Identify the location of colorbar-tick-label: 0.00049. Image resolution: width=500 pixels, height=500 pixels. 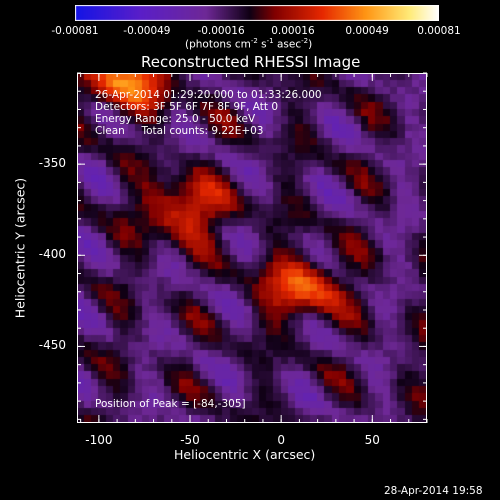
(367, 31).